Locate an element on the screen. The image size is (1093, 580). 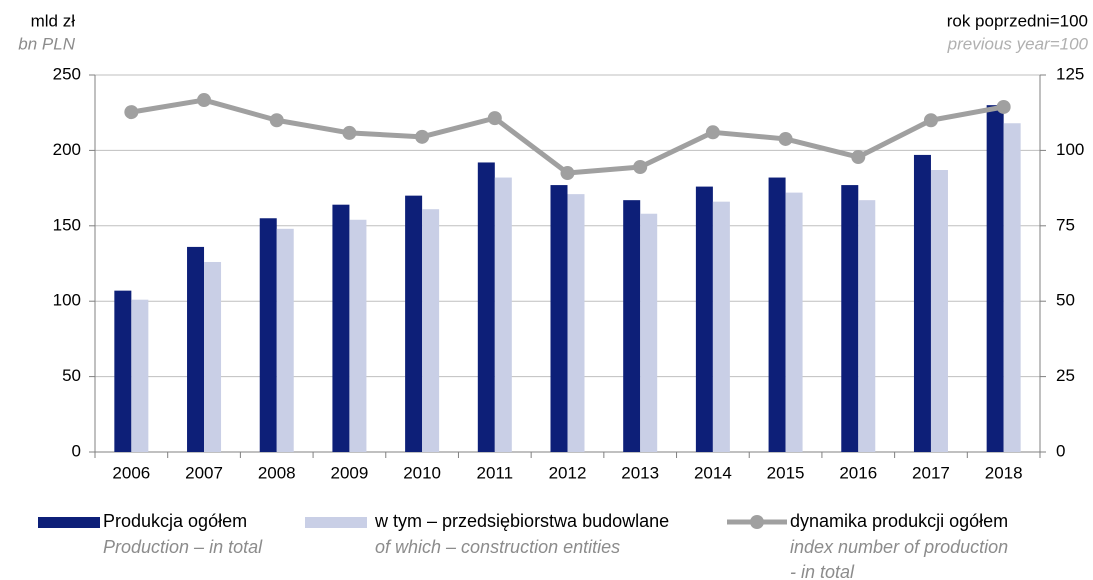
x-tick-label: 2015 is located at coordinates (786, 472).